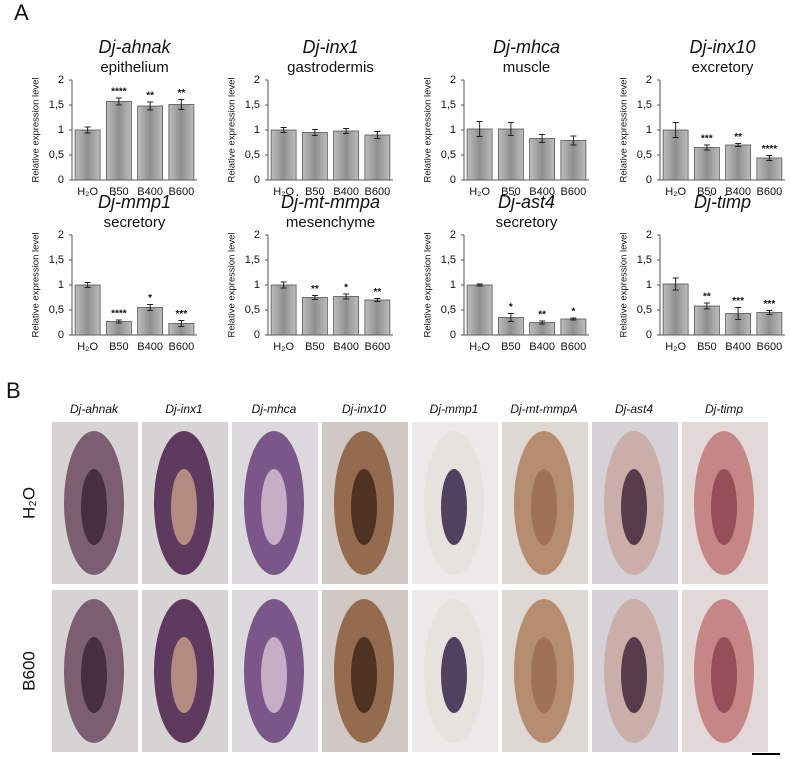  I want to click on column-label: Dj-inx1, so click(183, 409).